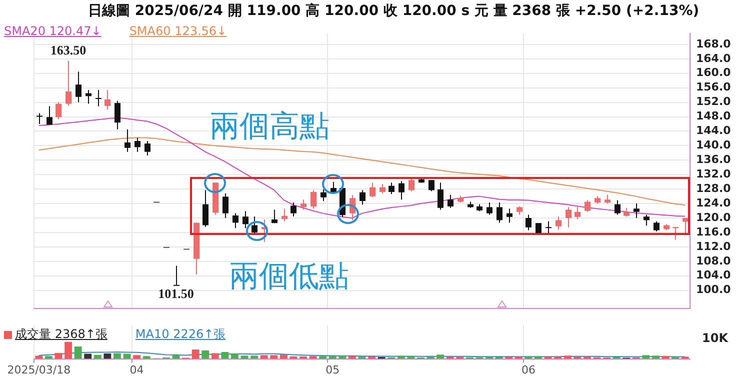 The height and width of the screenshot is (378, 740). Describe the element at coordinates (714, 188) in the screenshot. I see `y-tick-label: 128.0` at that location.